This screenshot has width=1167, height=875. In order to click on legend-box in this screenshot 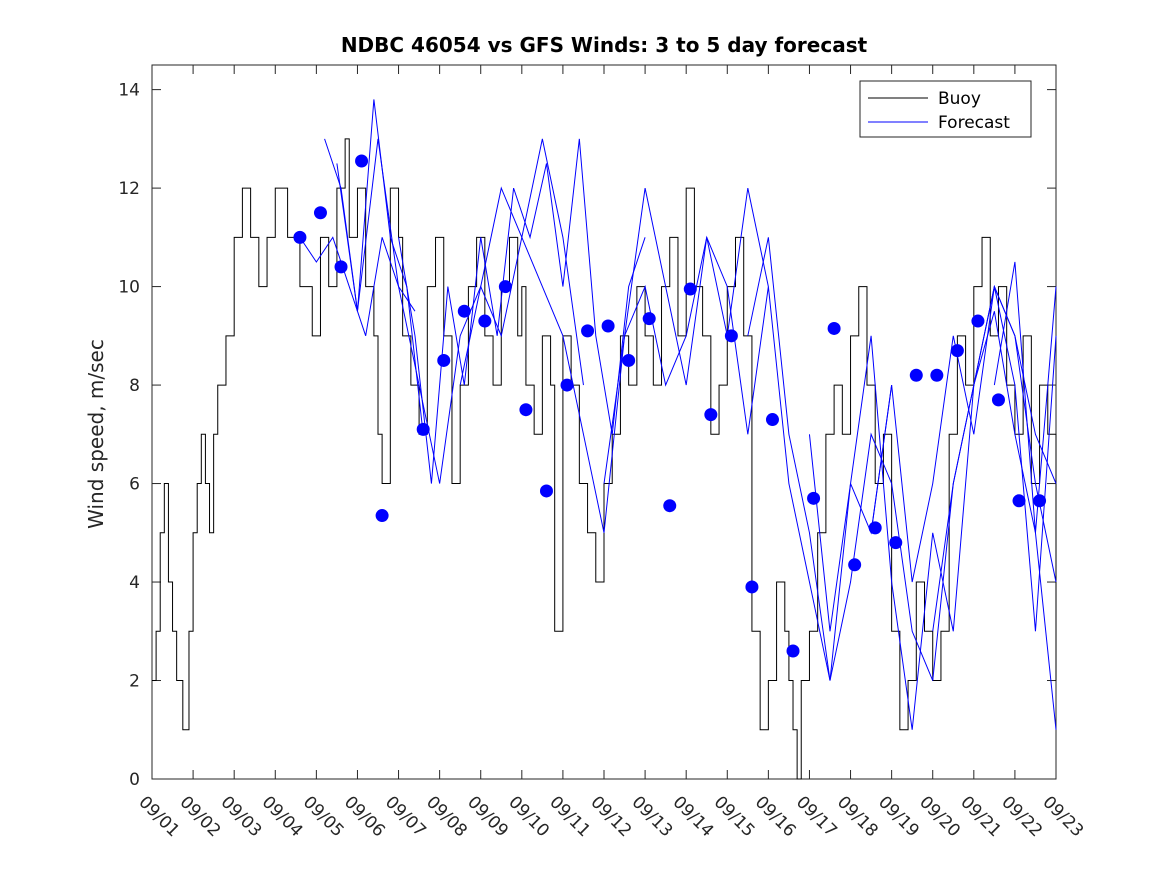, I will do `click(945, 109)`.